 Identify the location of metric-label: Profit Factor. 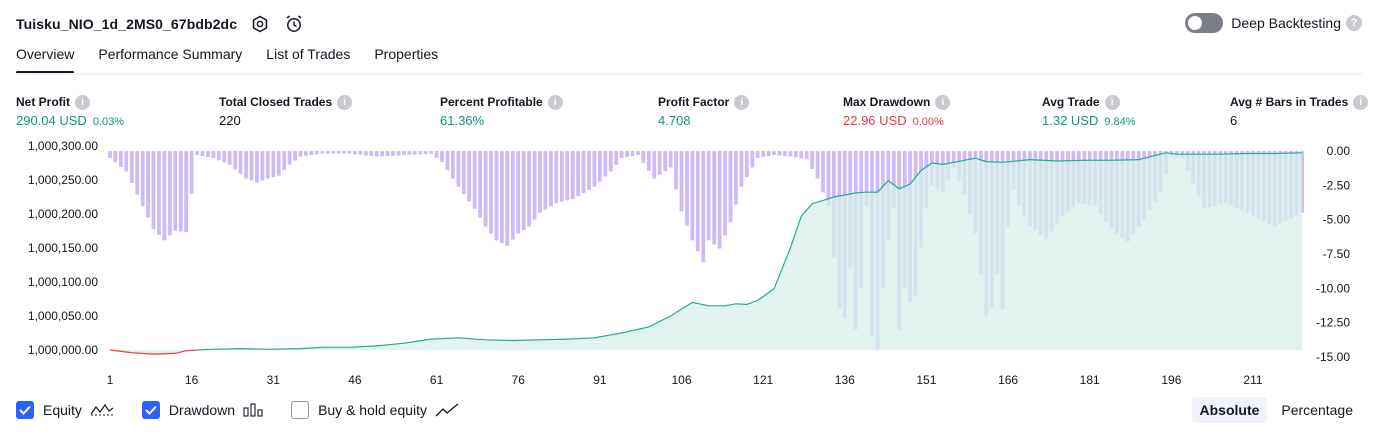
(694, 102).